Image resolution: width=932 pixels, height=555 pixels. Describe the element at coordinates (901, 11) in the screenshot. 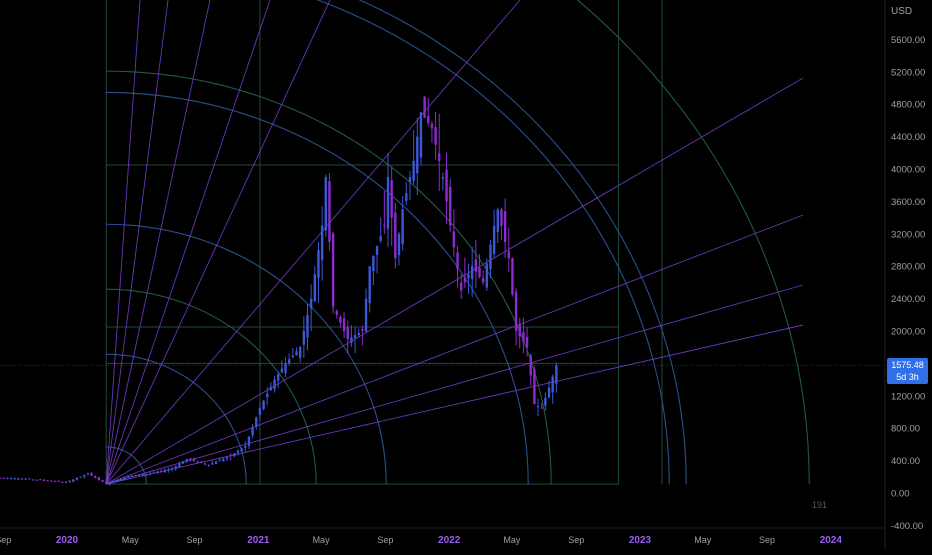

I see `price-axis-currency: USD` at that location.